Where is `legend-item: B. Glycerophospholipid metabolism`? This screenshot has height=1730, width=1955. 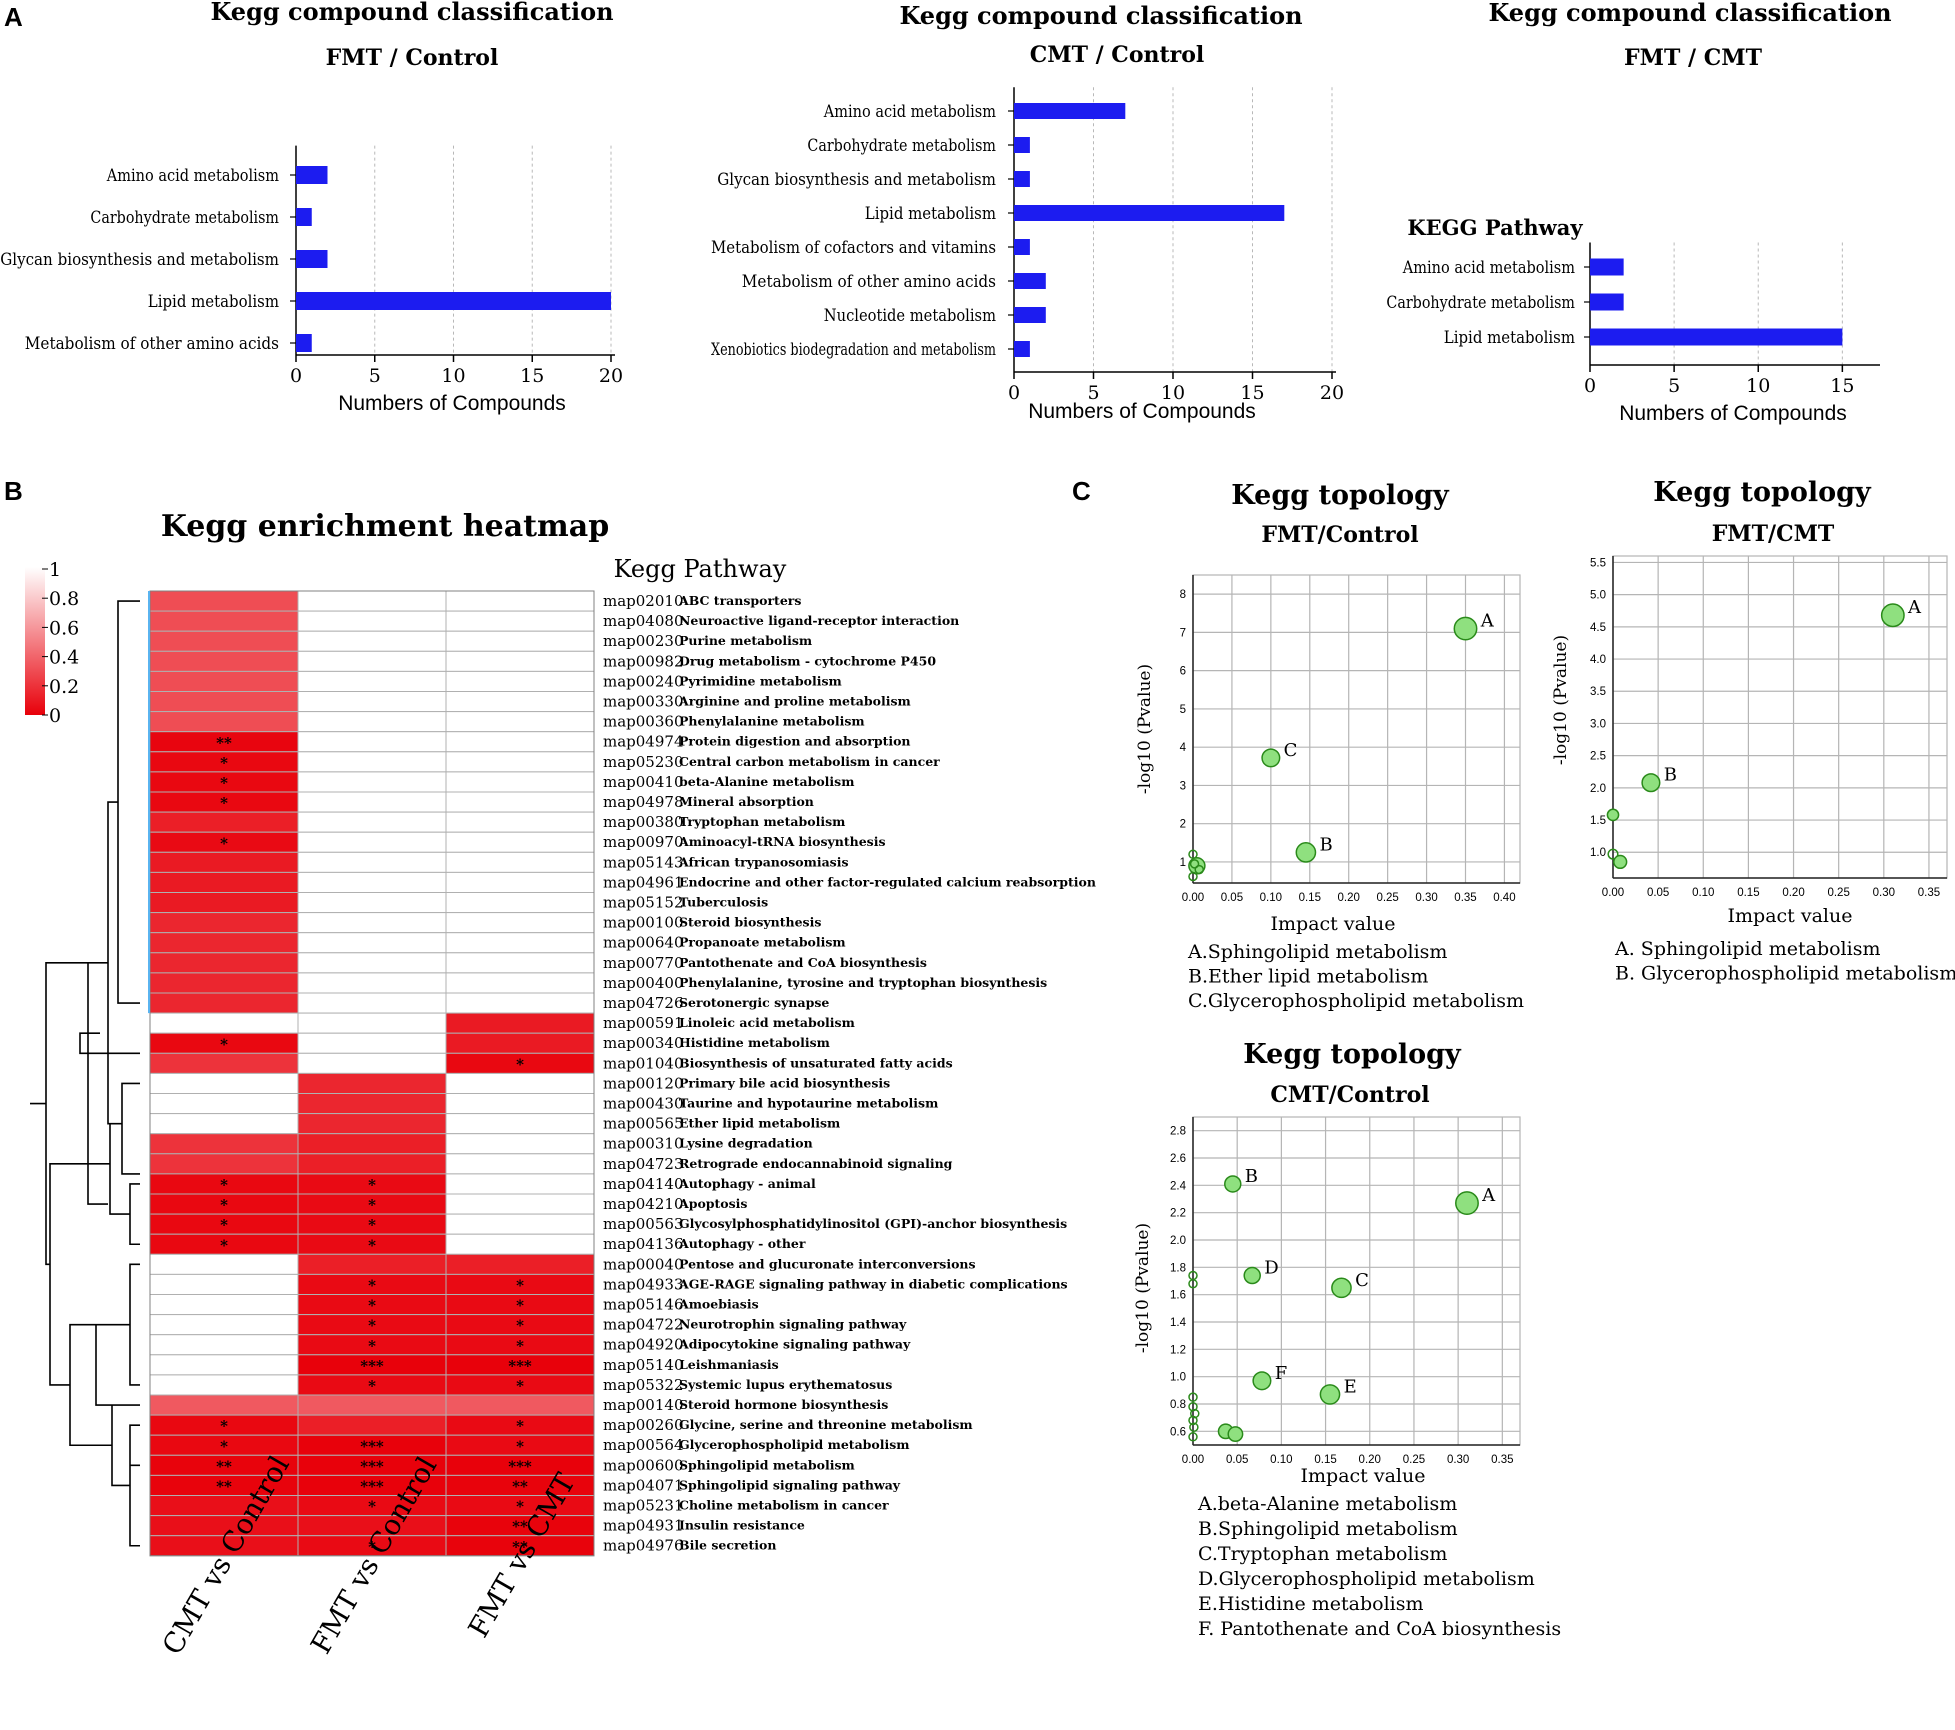
legend-item: B. Glycerophospholipid metabolism is located at coordinates (1785, 974).